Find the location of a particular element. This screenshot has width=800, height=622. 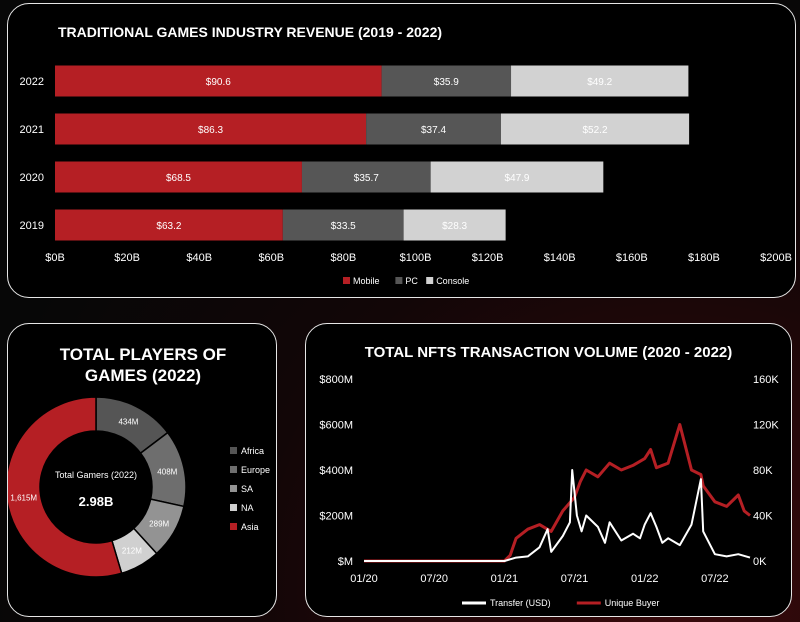

y-right-tick-label: 0K is located at coordinates (760, 562).